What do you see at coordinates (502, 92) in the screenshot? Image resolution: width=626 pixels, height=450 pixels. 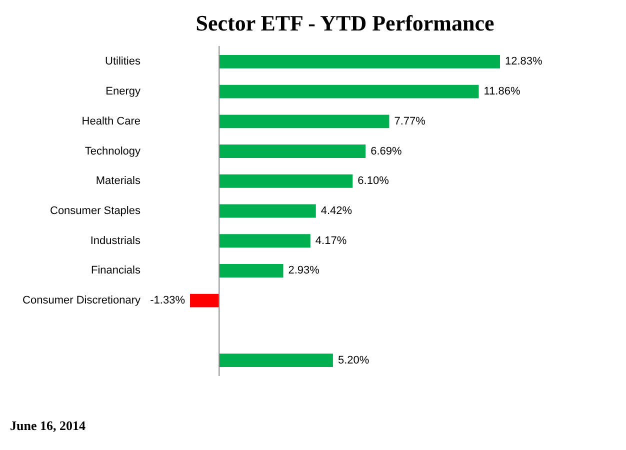 I see `data-label: 11.86%` at bounding box center [502, 92].